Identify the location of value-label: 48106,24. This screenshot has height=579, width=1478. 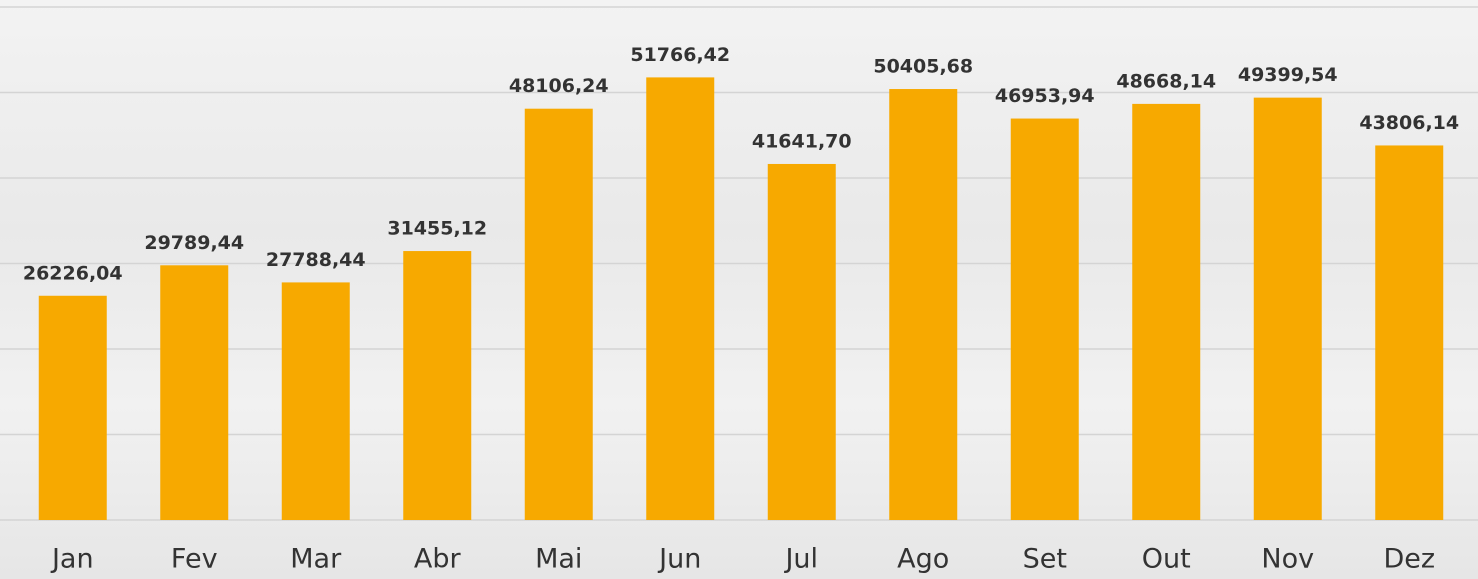
(559, 86).